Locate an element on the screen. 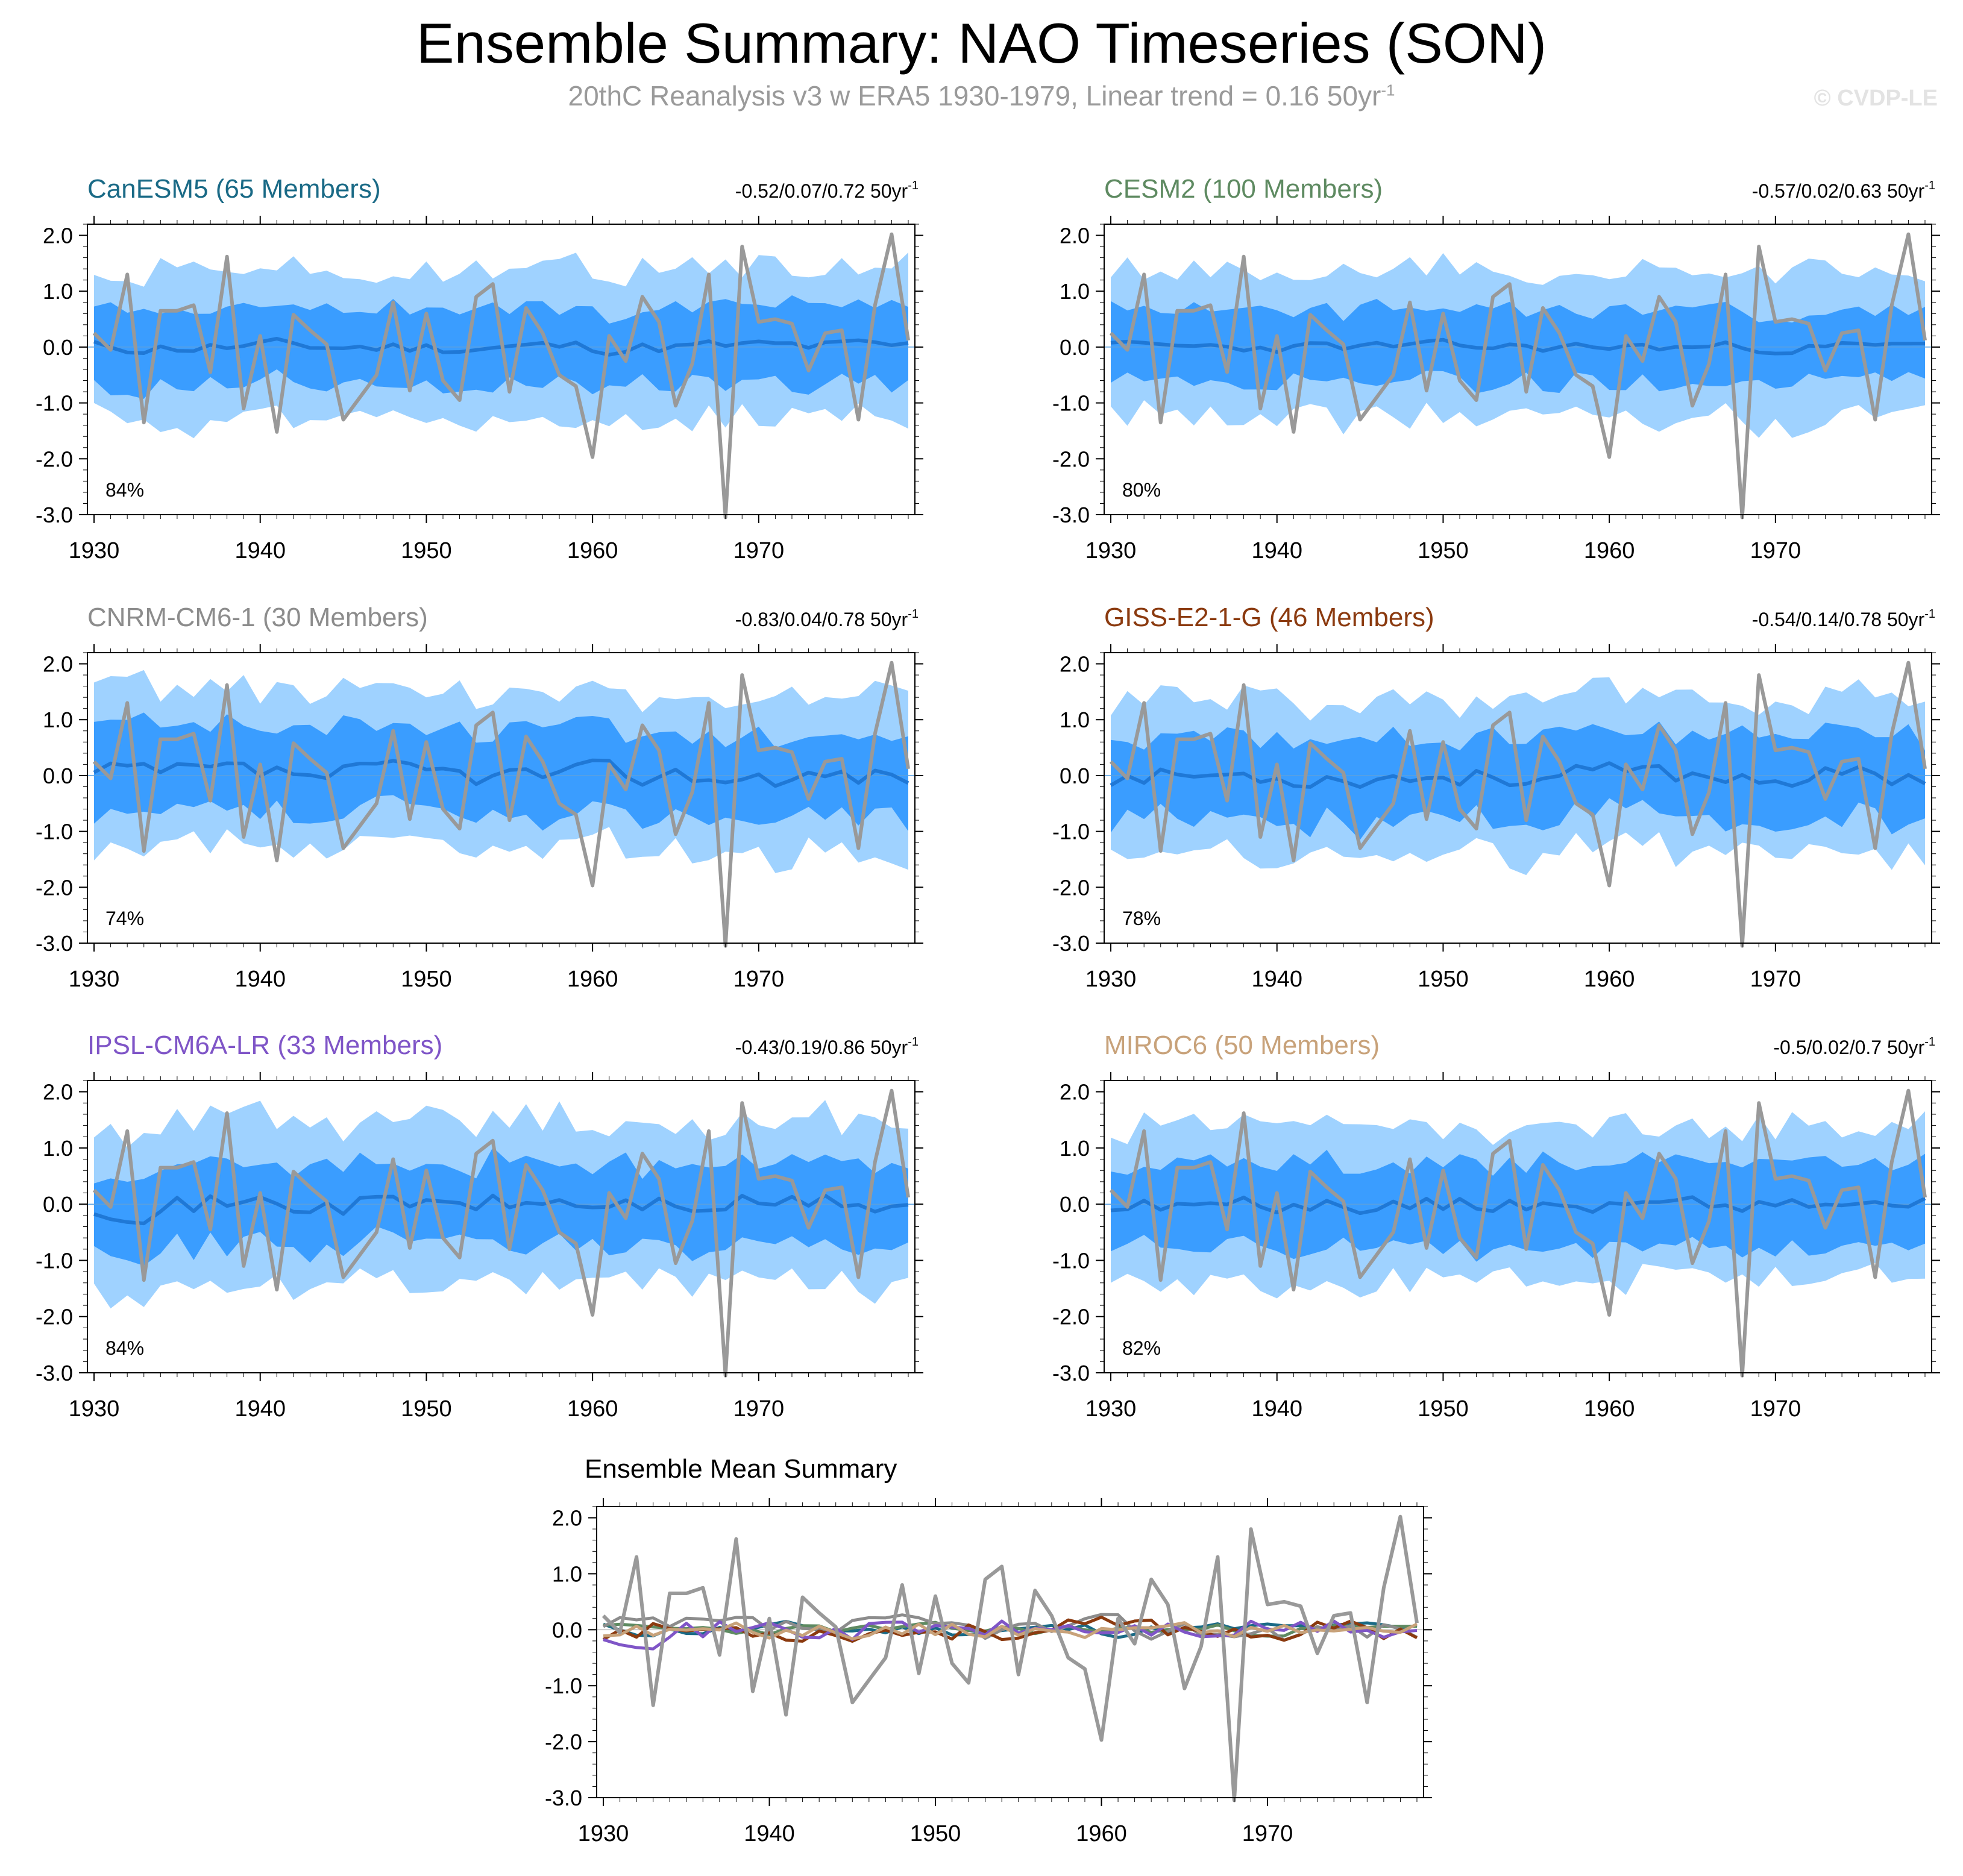 Image resolution: width=1963 pixels, height=1876 pixels. trend-label: -0.83/0.04/0.78 50yr-1 is located at coordinates (827, 618).